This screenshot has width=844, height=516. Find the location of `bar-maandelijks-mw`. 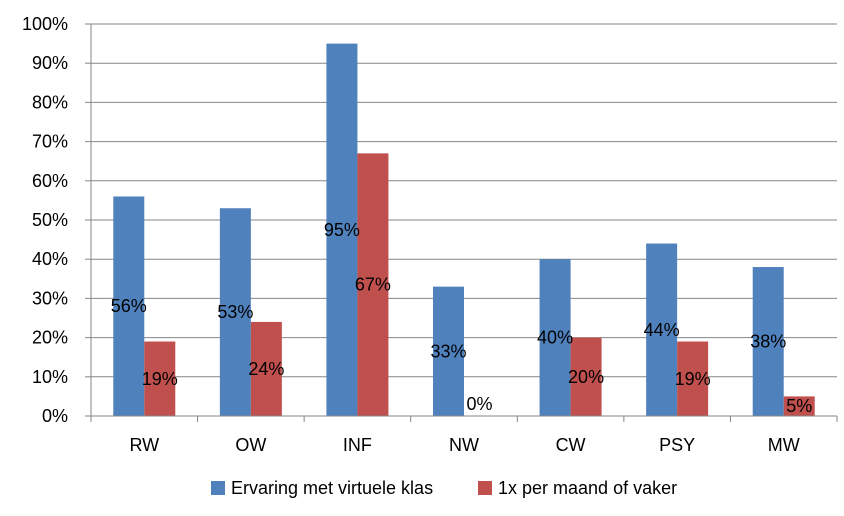

bar-maandelijks-mw is located at coordinates (799, 406).